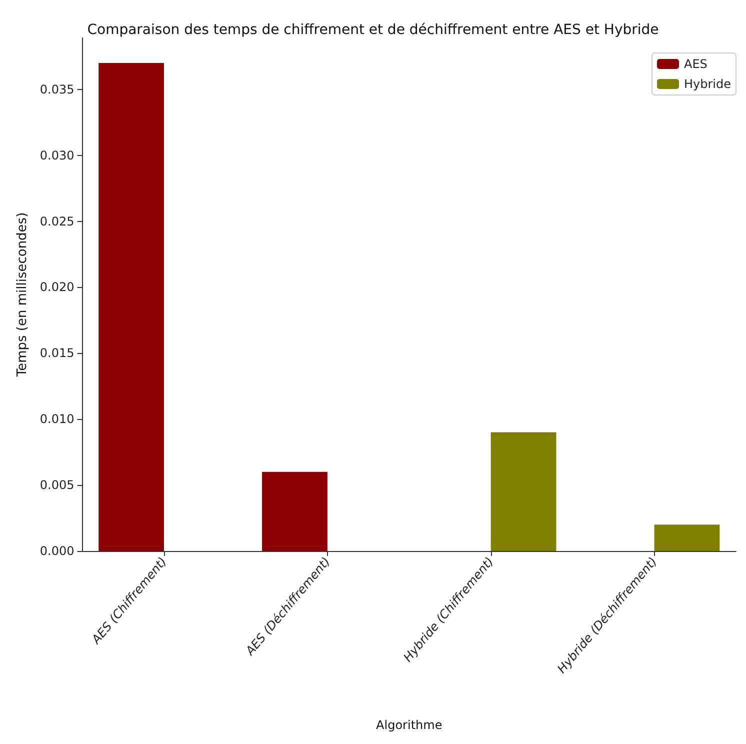  I want to click on y-tick-label: 0.000, so click(57, 551).